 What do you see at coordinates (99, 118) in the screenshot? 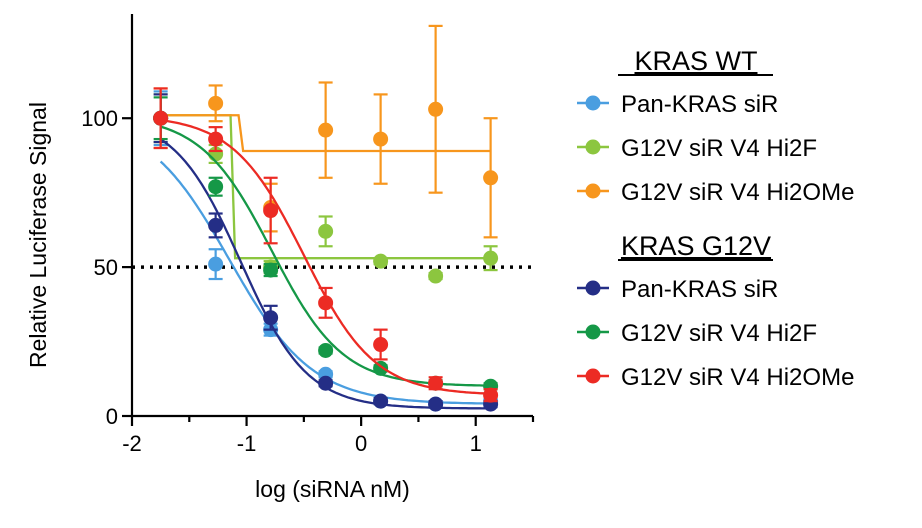
I see `y-tick-label: 100` at bounding box center [99, 118].